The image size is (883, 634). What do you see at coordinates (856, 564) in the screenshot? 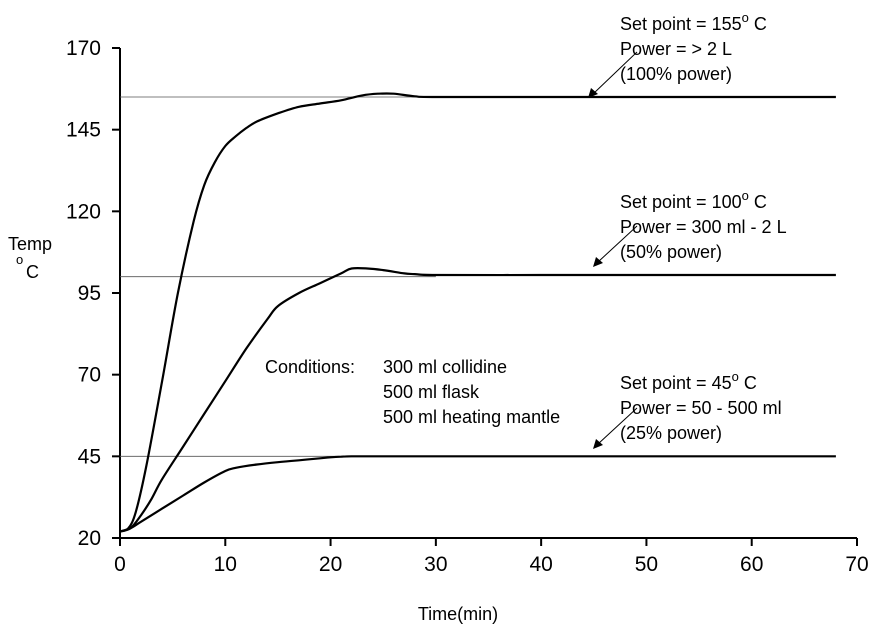
I see `x-tick-label: 70` at bounding box center [856, 564].